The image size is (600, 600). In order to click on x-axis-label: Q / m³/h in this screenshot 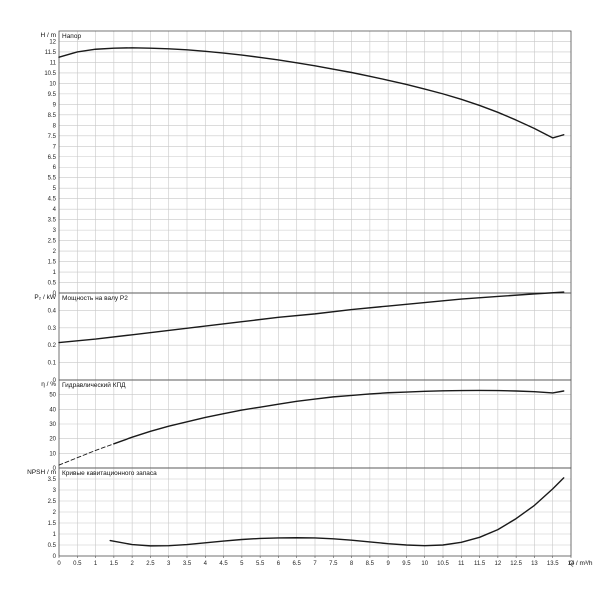, I will do `click(581, 563)`.